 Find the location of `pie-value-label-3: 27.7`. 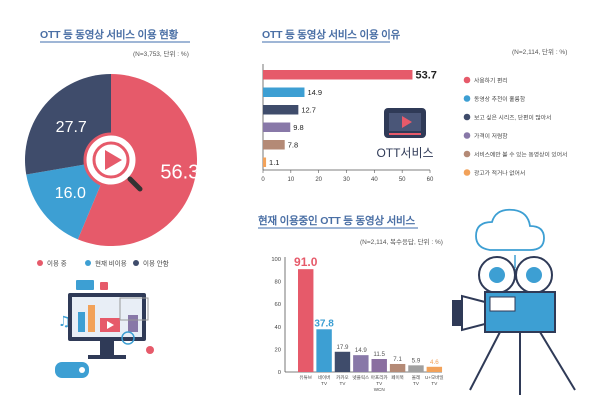

pie-value-label-3: 27.7 is located at coordinates (71, 127).